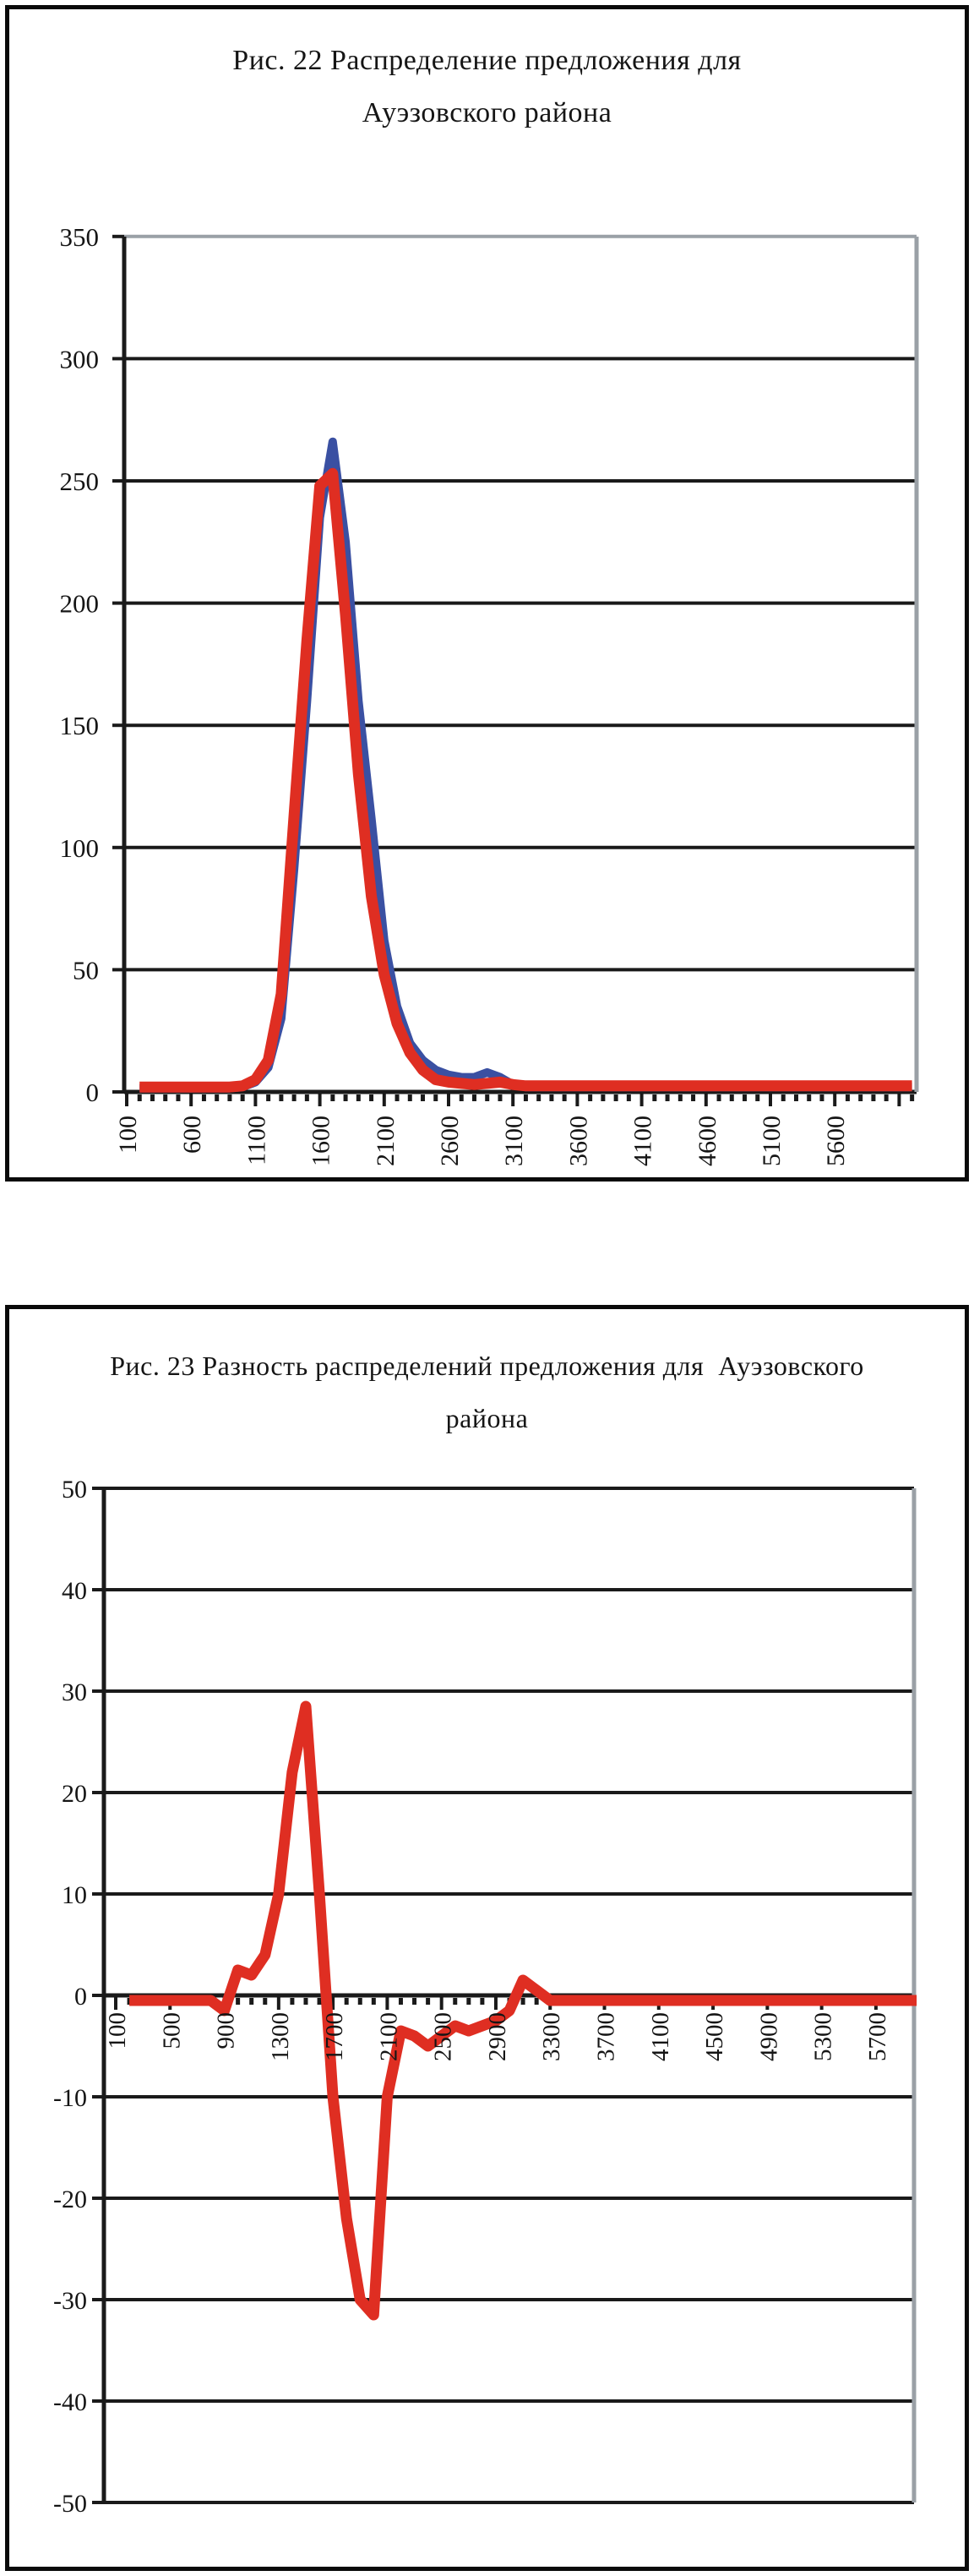 This screenshot has width=974, height=2576. What do you see at coordinates (836, 1141) in the screenshot?
I see `x-axis-label-5600: 5600` at bounding box center [836, 1141].